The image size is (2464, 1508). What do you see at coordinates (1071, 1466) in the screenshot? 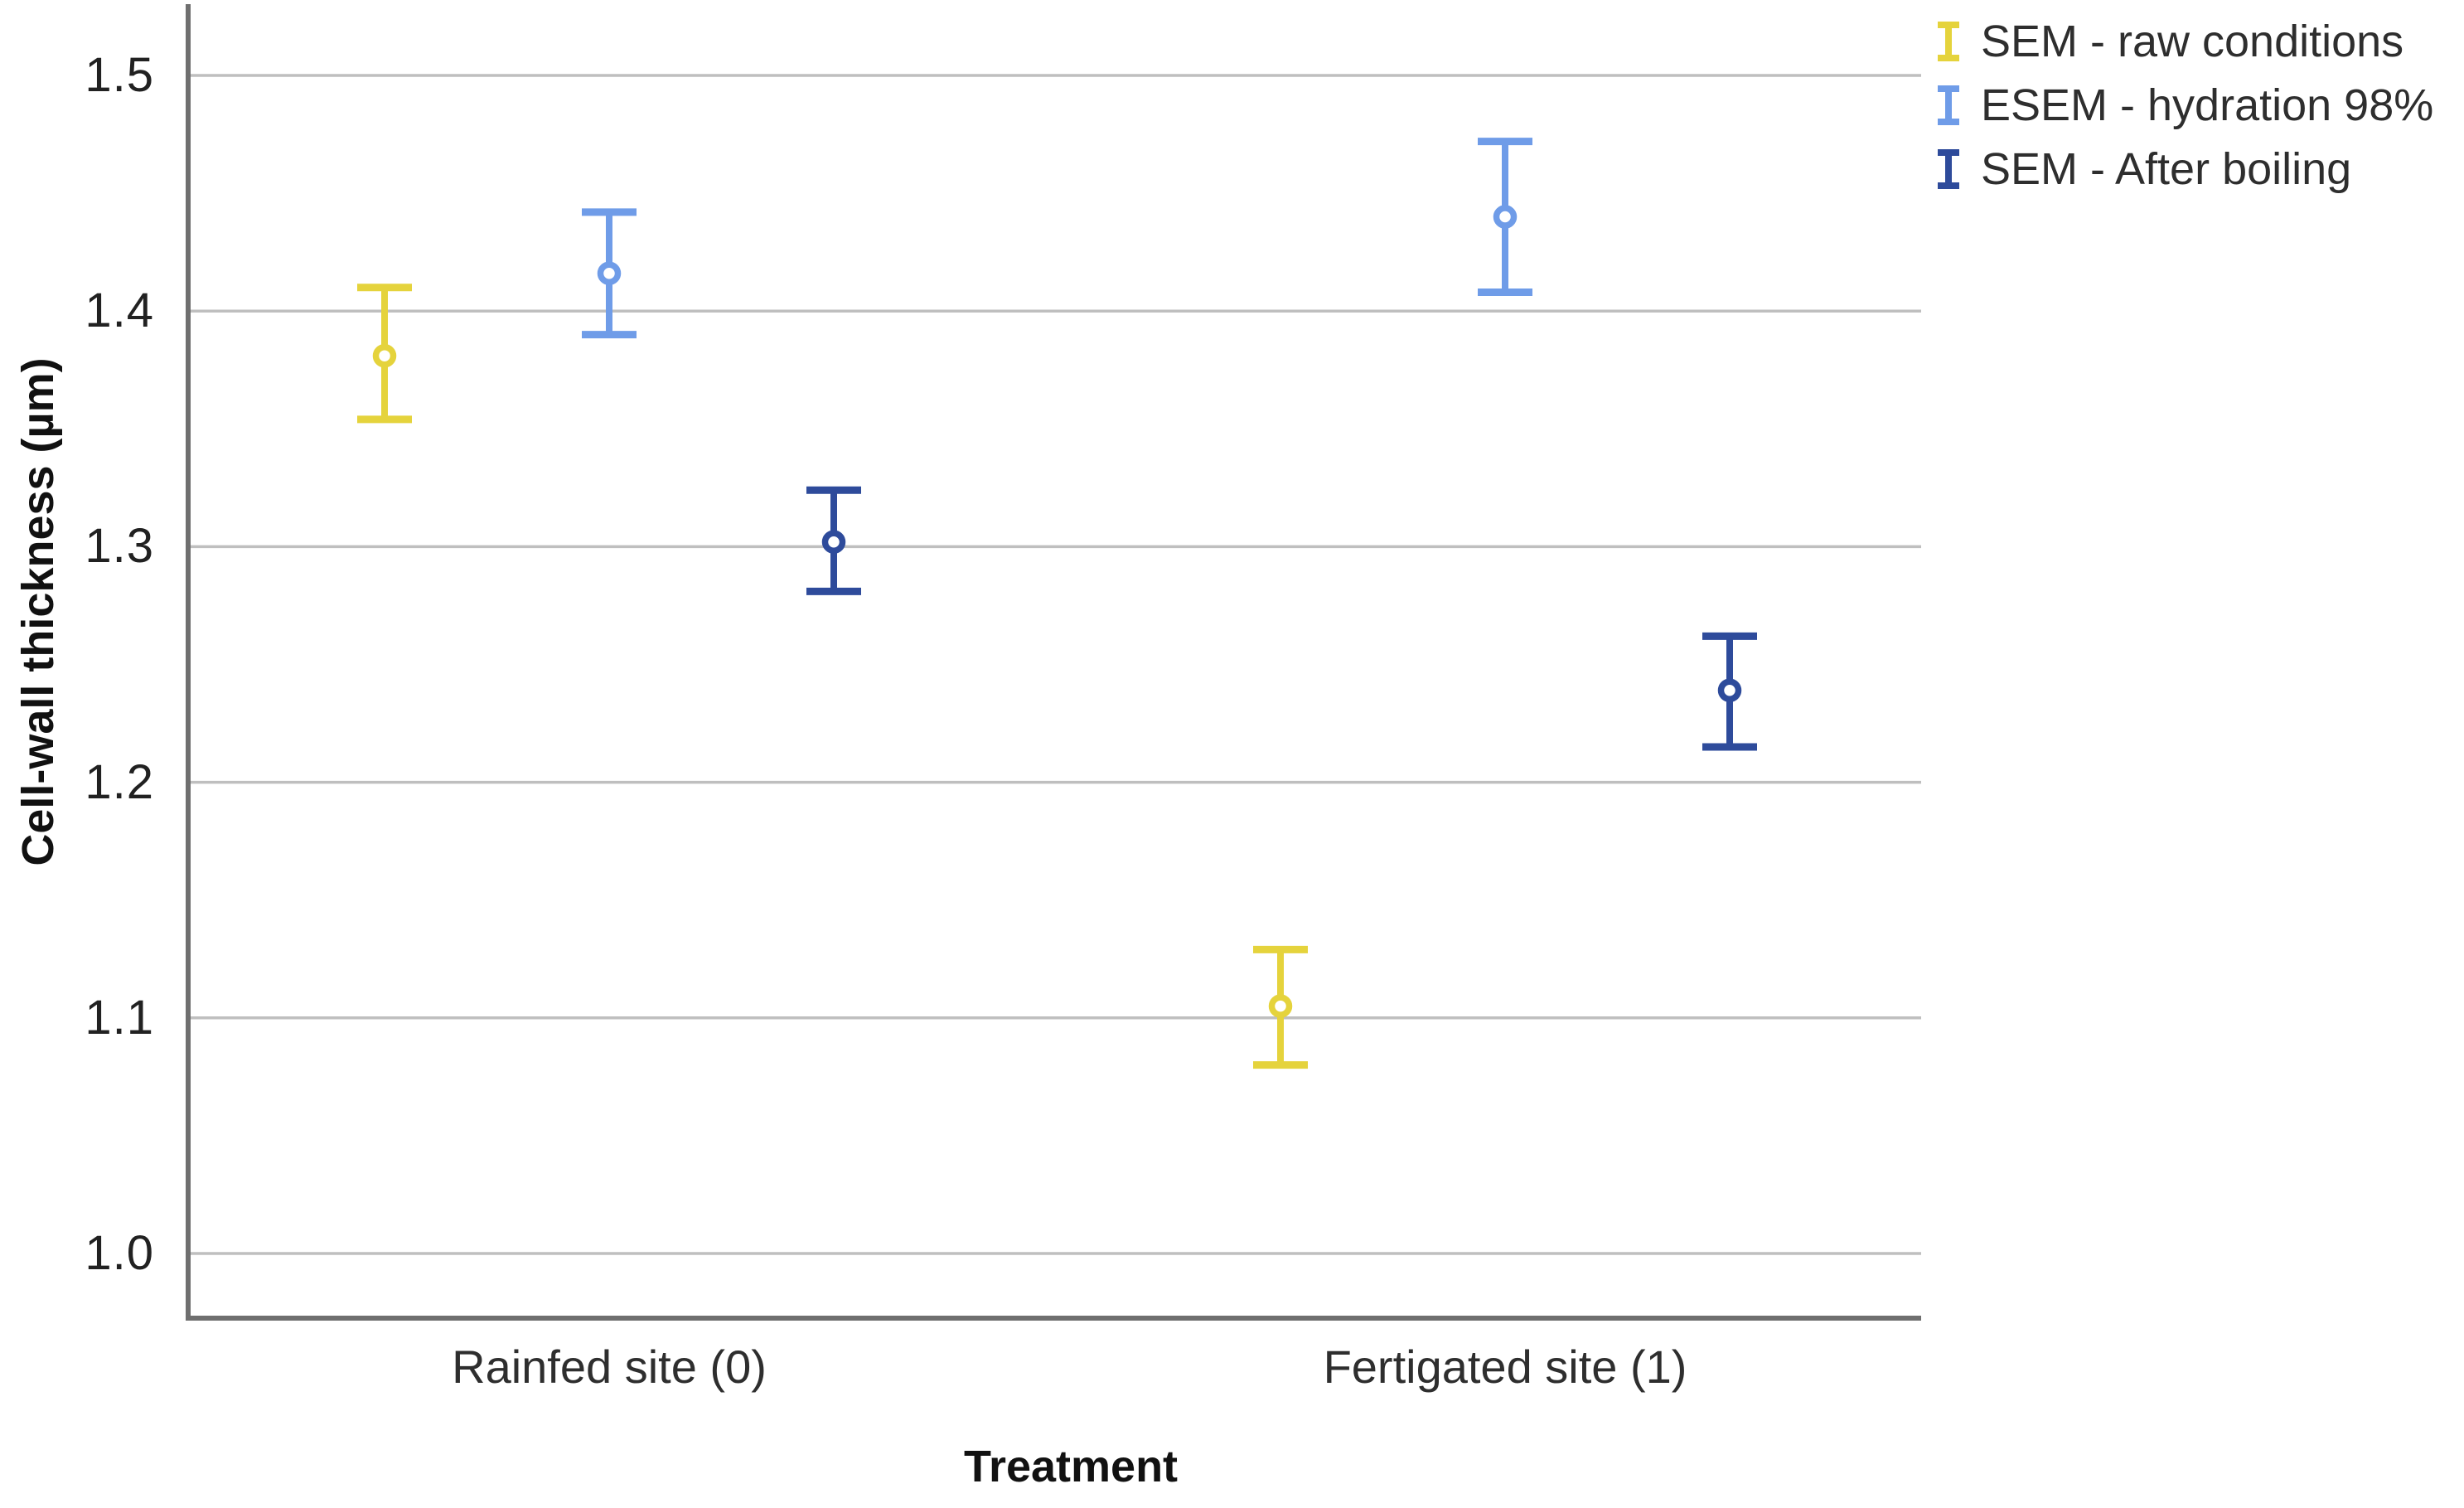
I see `x-axis-title: Treatment` at bounding box center [1071, 1466].